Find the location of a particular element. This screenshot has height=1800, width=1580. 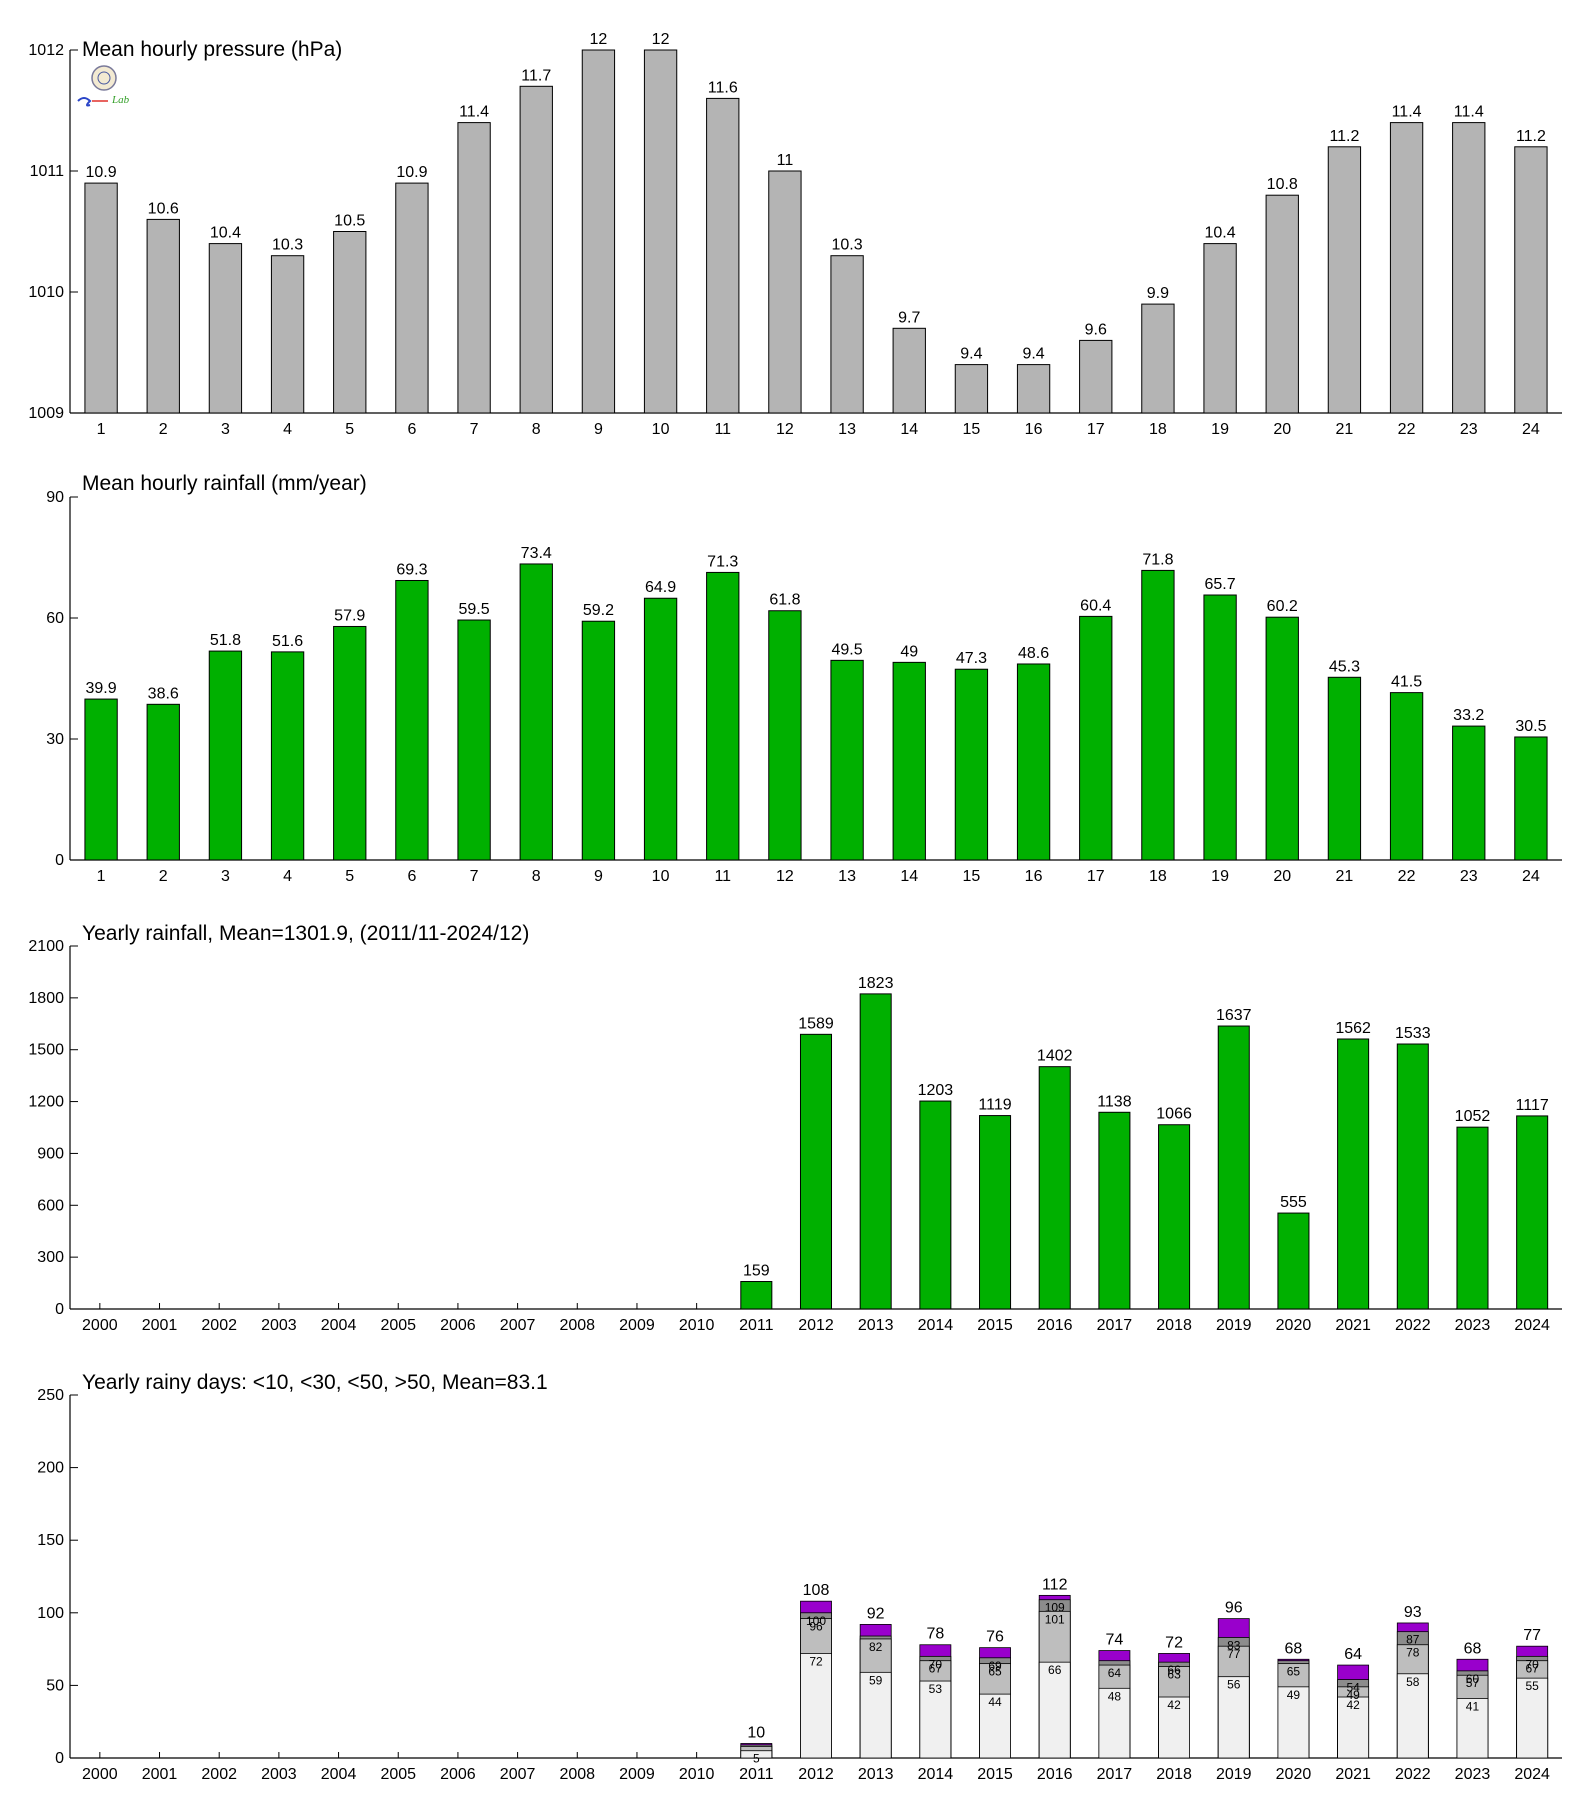

rainy-days-y-tick-label: 50 is located at coordinates (55, 1685).